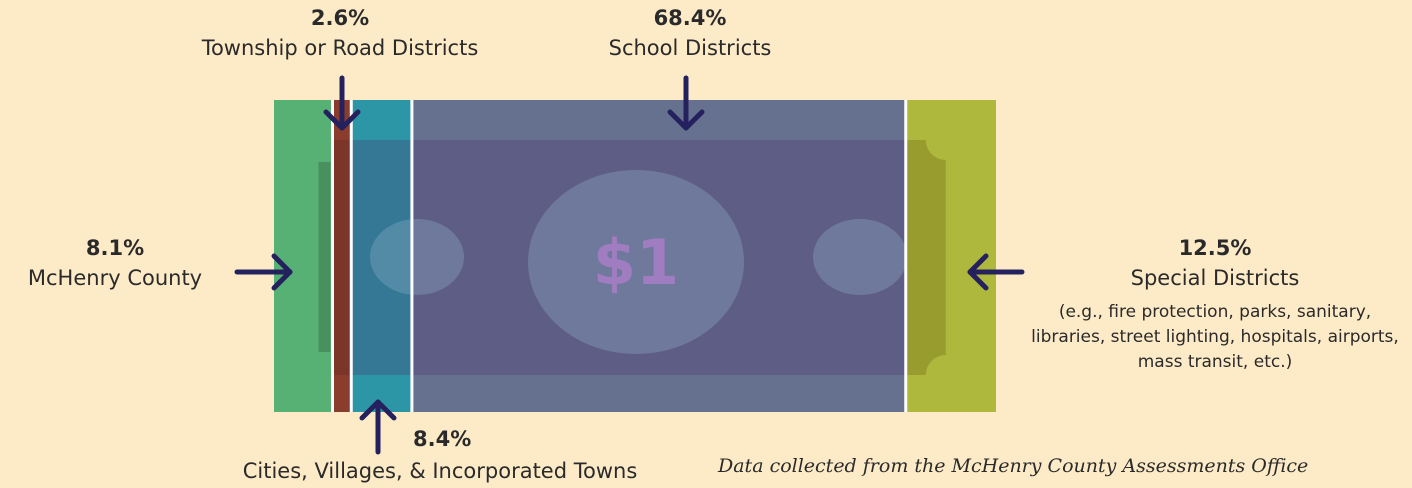 This screenshot has height=488, width=1412. Describe the element at coordinates (115, 248) in the screenshot. I see `percent-label: 8.1%` at that location.